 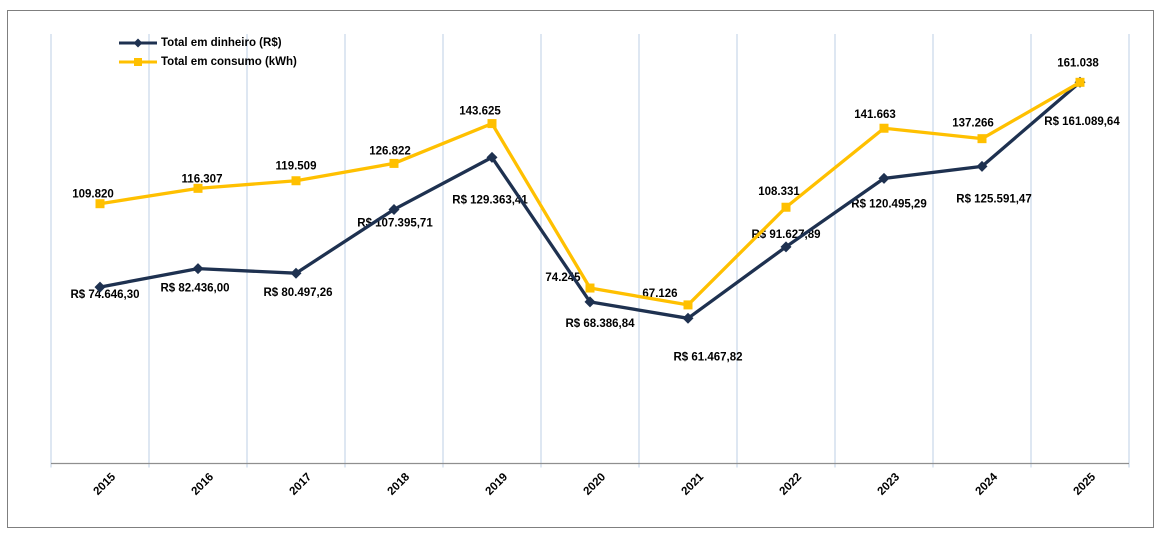 What do you see at coordinates (1085, 484) in the screenshot?
I see `x-axis-label: 2025` at bounding box center [1085, 484].